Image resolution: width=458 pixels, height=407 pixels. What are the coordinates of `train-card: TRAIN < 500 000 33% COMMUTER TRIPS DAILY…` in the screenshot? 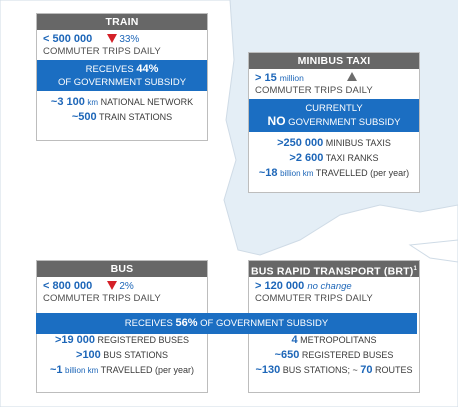 It's located at (122, 77).